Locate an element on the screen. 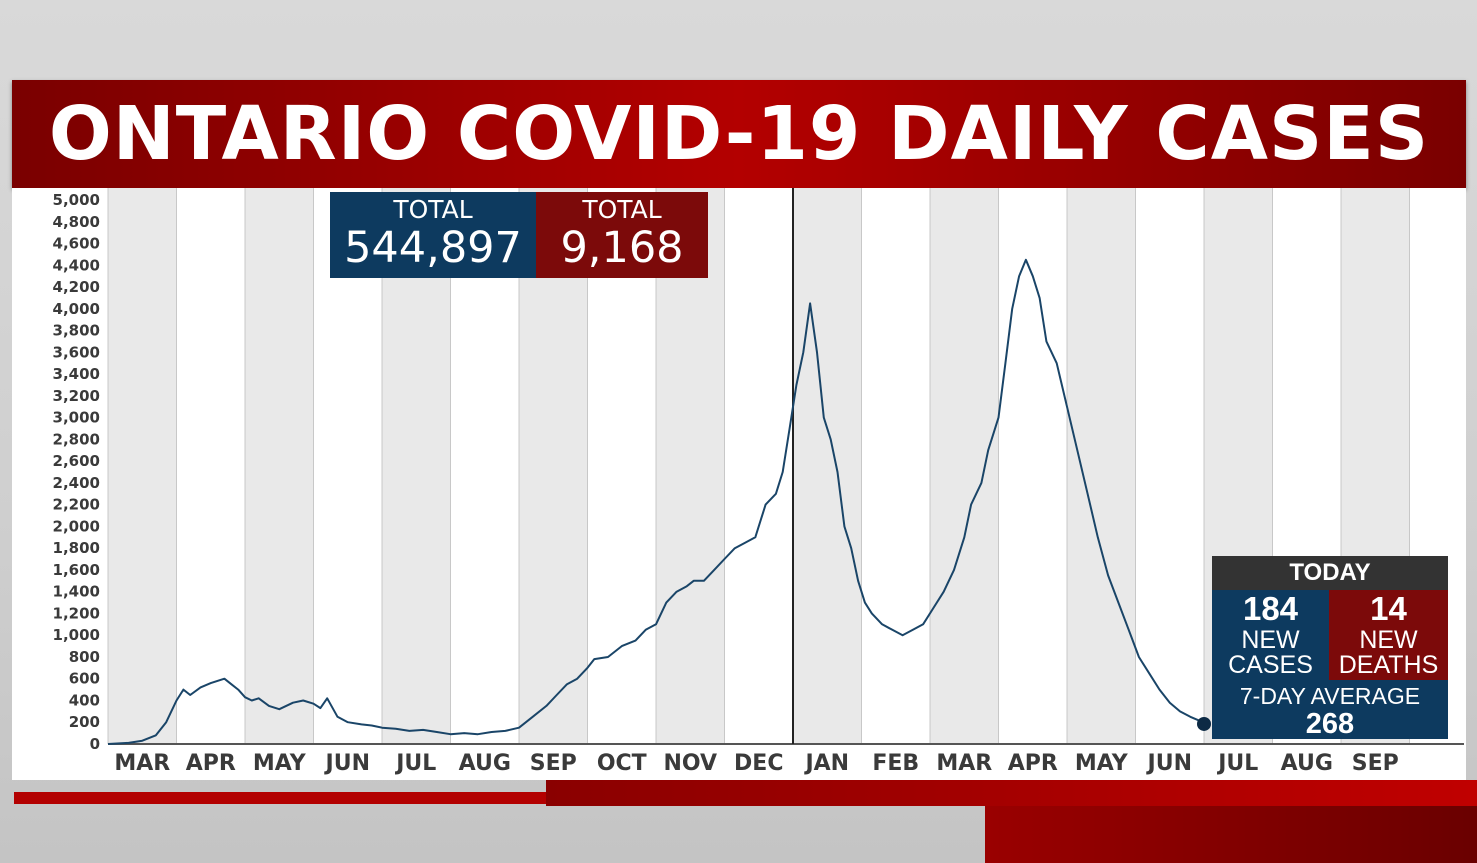 The image size is (1477, 863). total-cases-value: 544,897 is located at coordinates (433, 248).